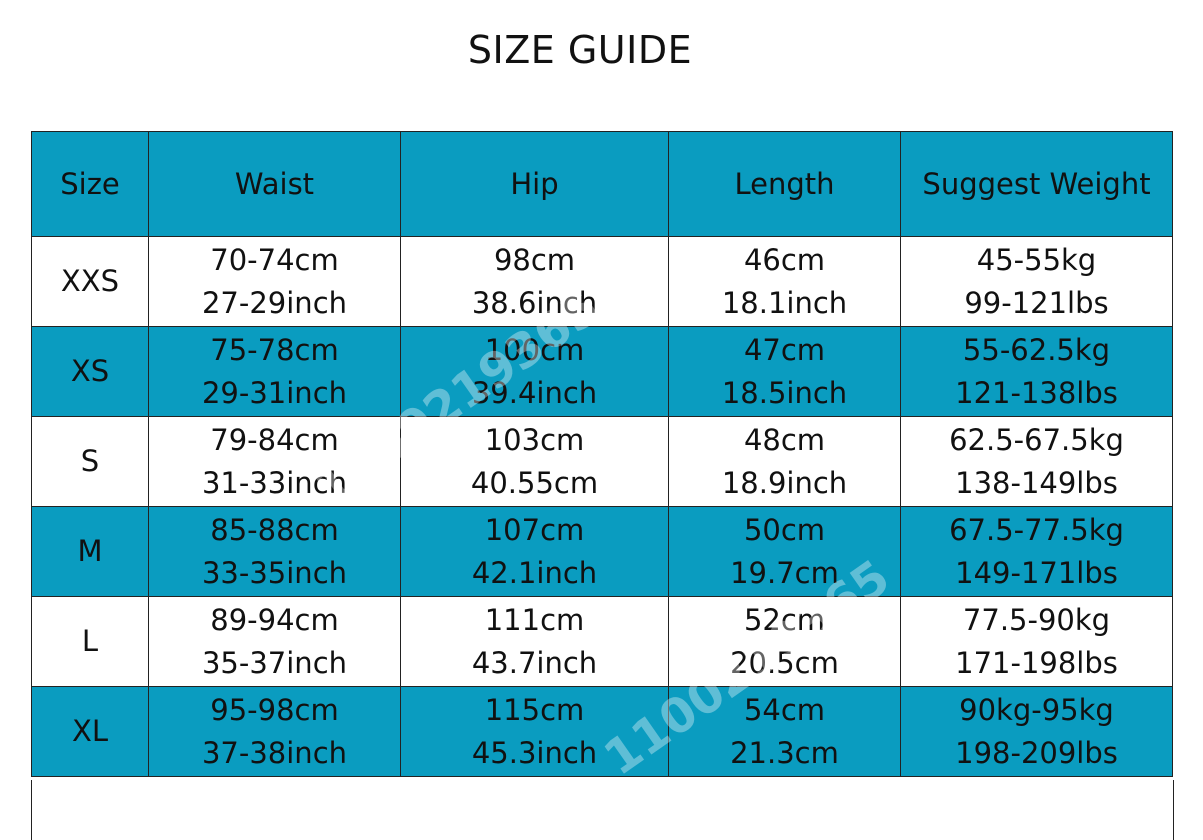  What do you see at coordinates (90, 461) in the screenshot?
I see `cell-size: S` at bounding box center [90, 461].